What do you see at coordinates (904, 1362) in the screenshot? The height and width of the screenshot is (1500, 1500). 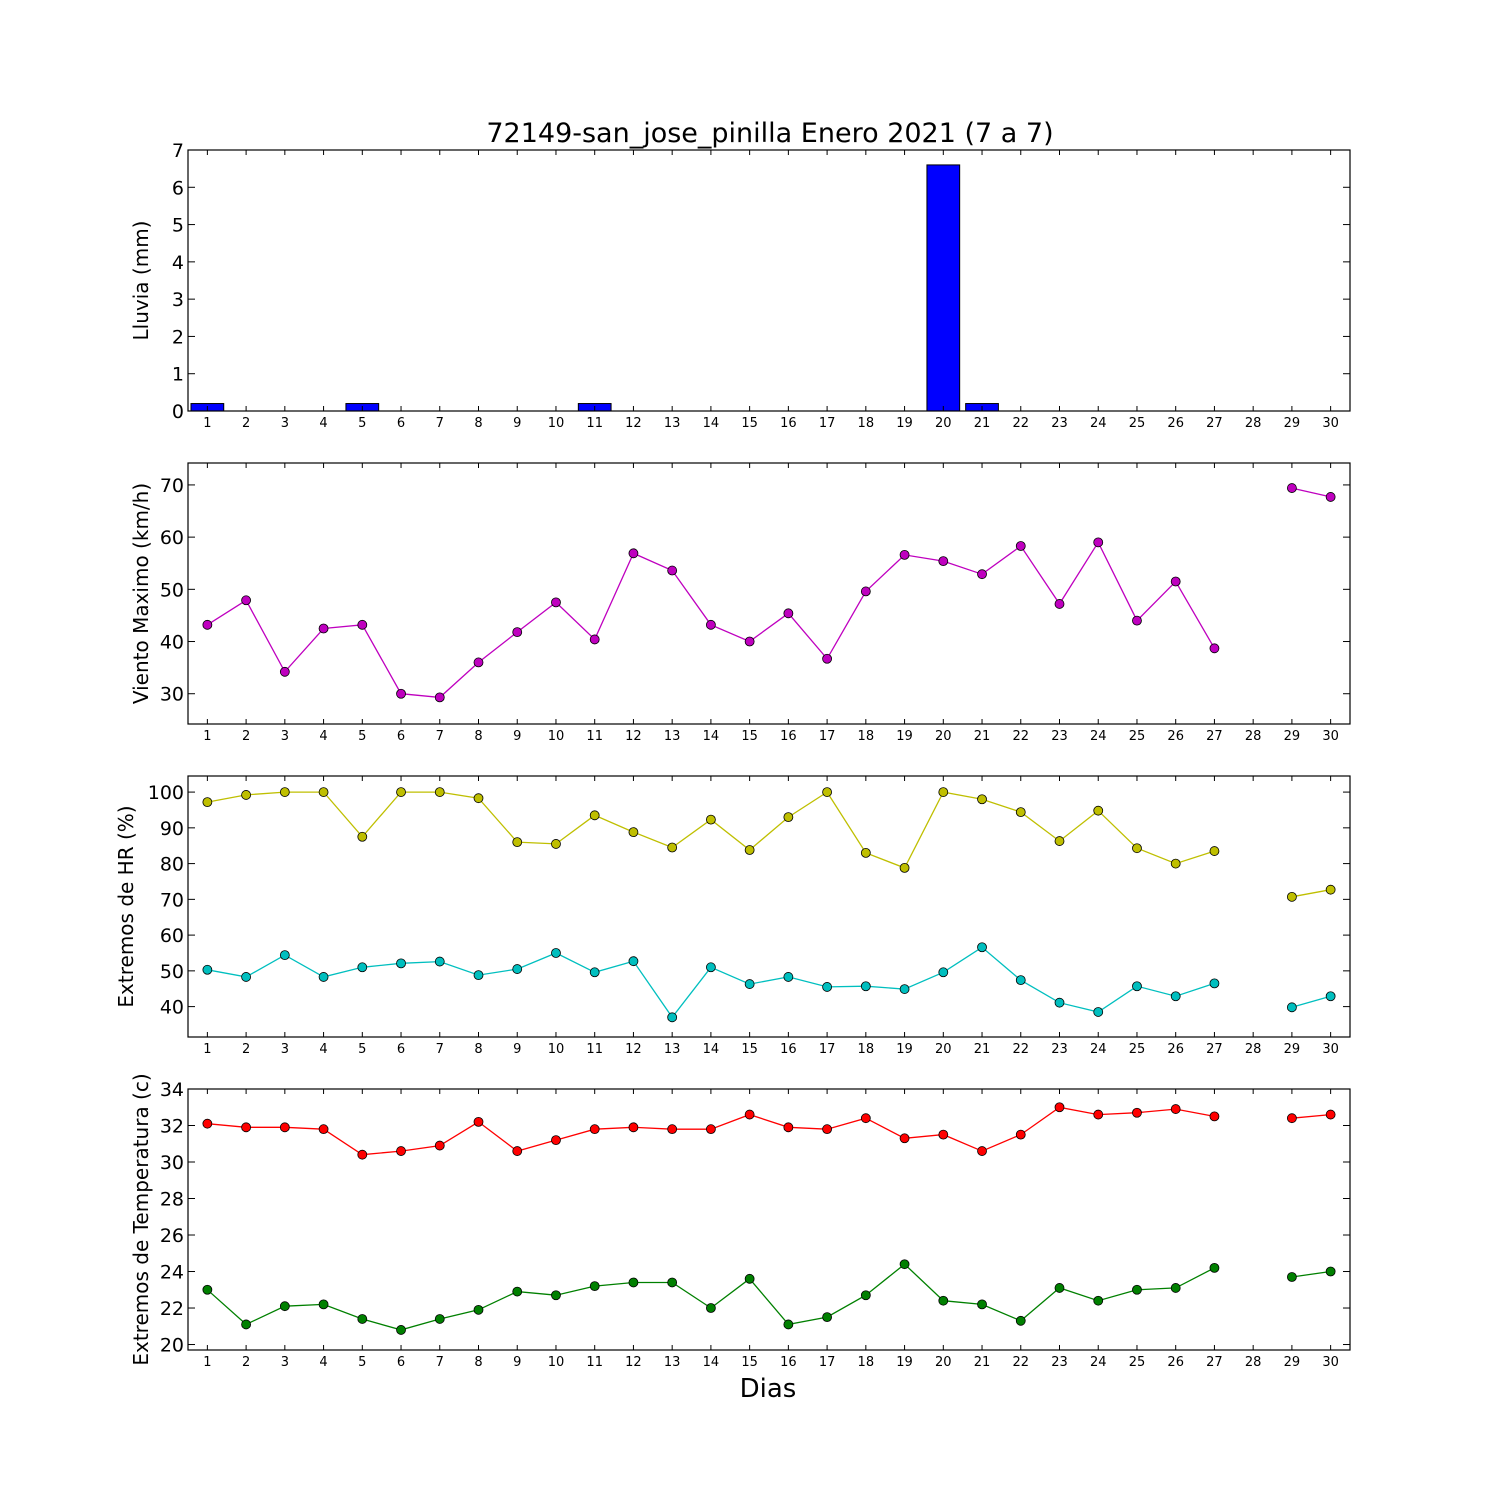 I see `x-tick-label: 19` at bounding box center [904, 1362].